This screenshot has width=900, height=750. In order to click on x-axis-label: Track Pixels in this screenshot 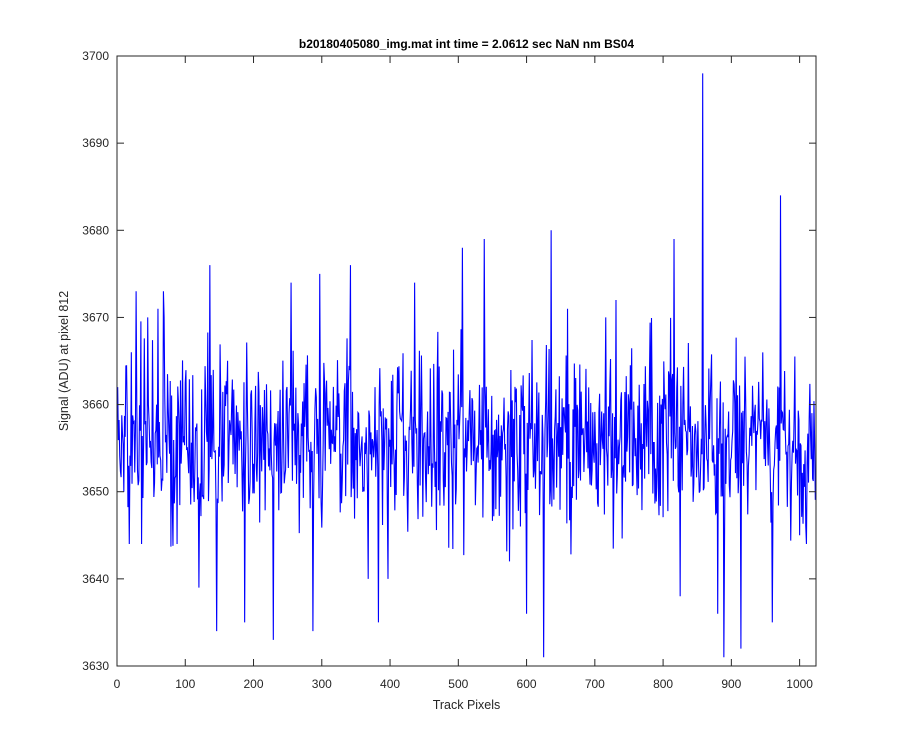, I will do `click(467, 705)`.